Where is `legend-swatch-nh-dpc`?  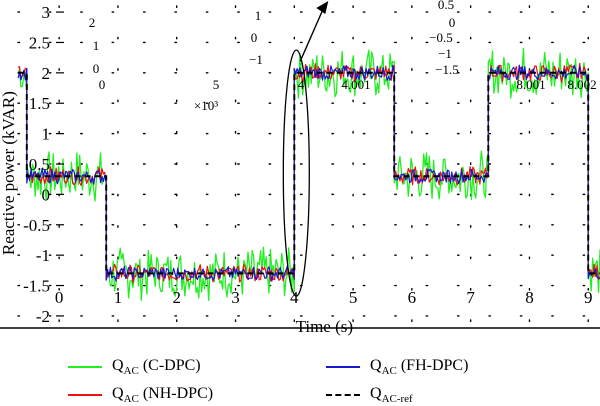
legend-swatch-nh-dpc is located at coordinates (85, 395).